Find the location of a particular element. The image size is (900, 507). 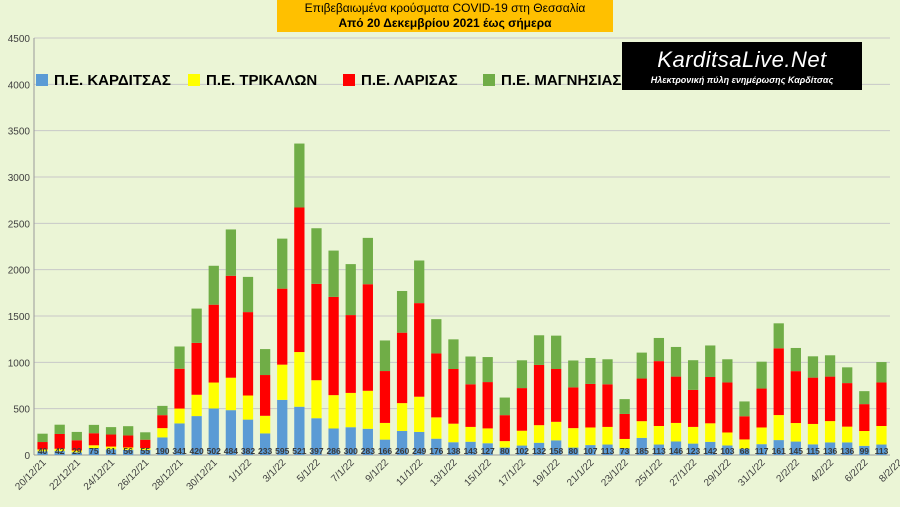

x-tick-label-20: 29/1/22 is located at coordinates (718, 473).